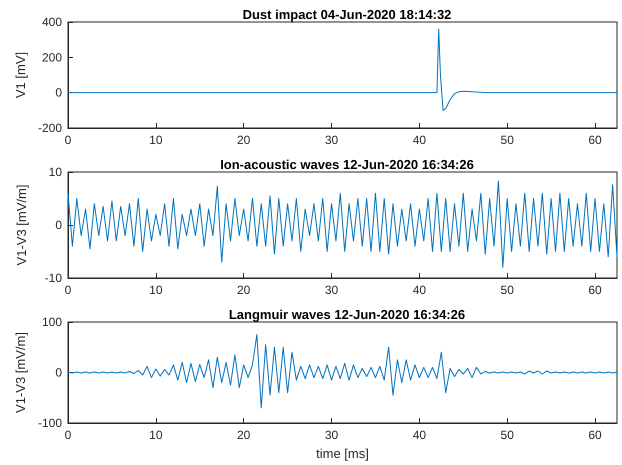  What do you see at coordinates (20, 75) in the screenshot?
I see `y-axis-title: V1 [mV]` at bounding box center [20, 75].